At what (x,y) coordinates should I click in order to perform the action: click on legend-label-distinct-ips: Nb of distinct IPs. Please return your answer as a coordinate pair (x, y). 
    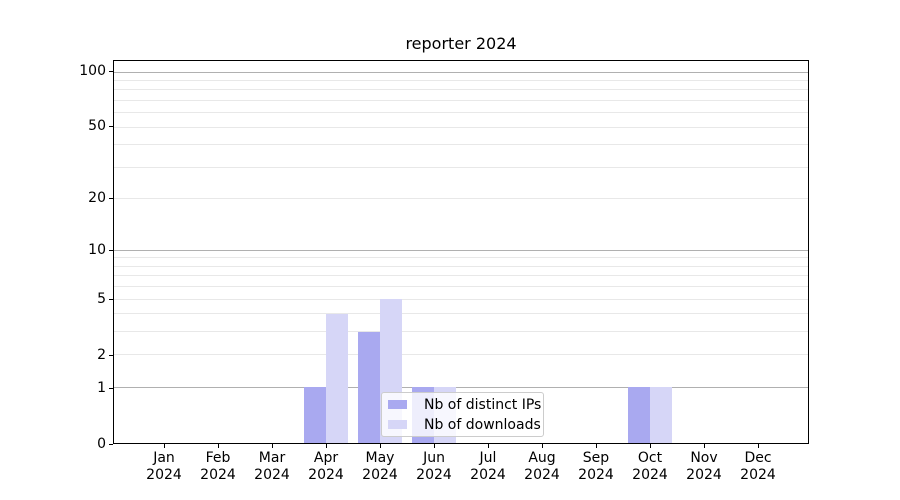
    Looking at the image, I should click on (483, 404).